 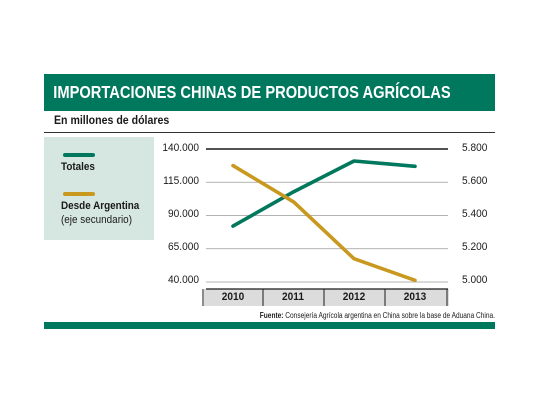 What do you see at coordinates (180, 148) in the screenshot?
I see `y-left-tick: 140.000` at bounding box center [180, 148].